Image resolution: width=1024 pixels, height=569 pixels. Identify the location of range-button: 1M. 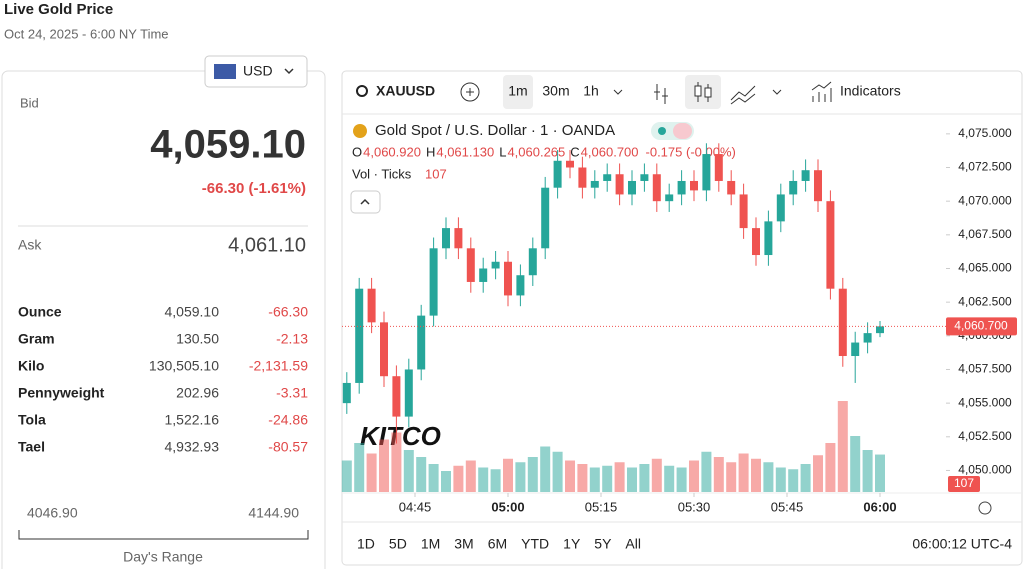
(430, 544).